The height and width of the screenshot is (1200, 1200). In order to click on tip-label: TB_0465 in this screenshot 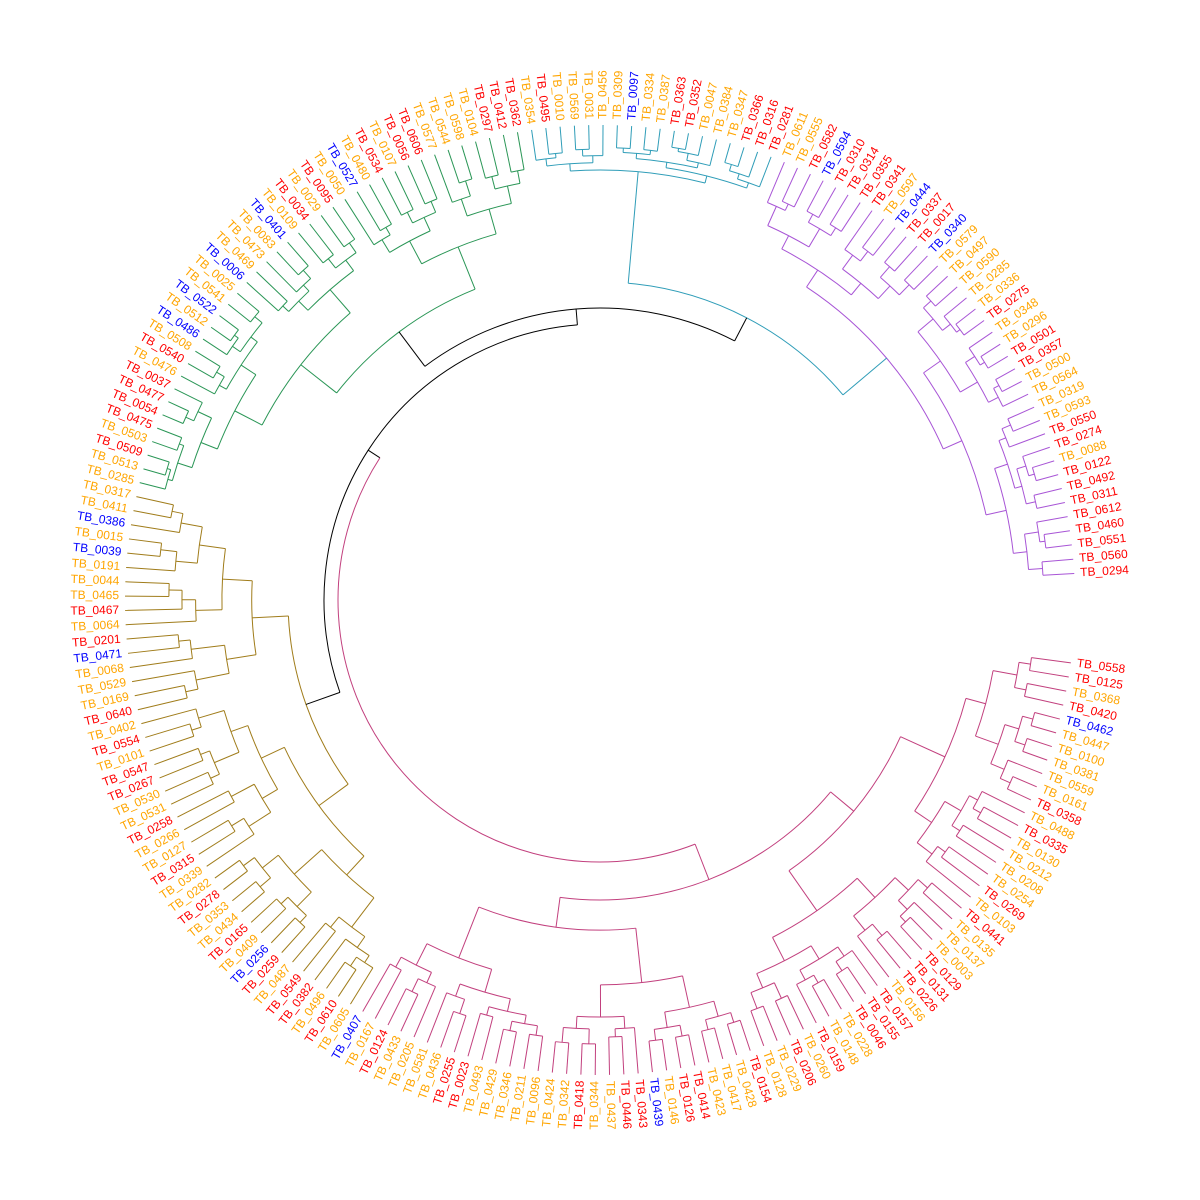, I will do `click(94, 595)`.